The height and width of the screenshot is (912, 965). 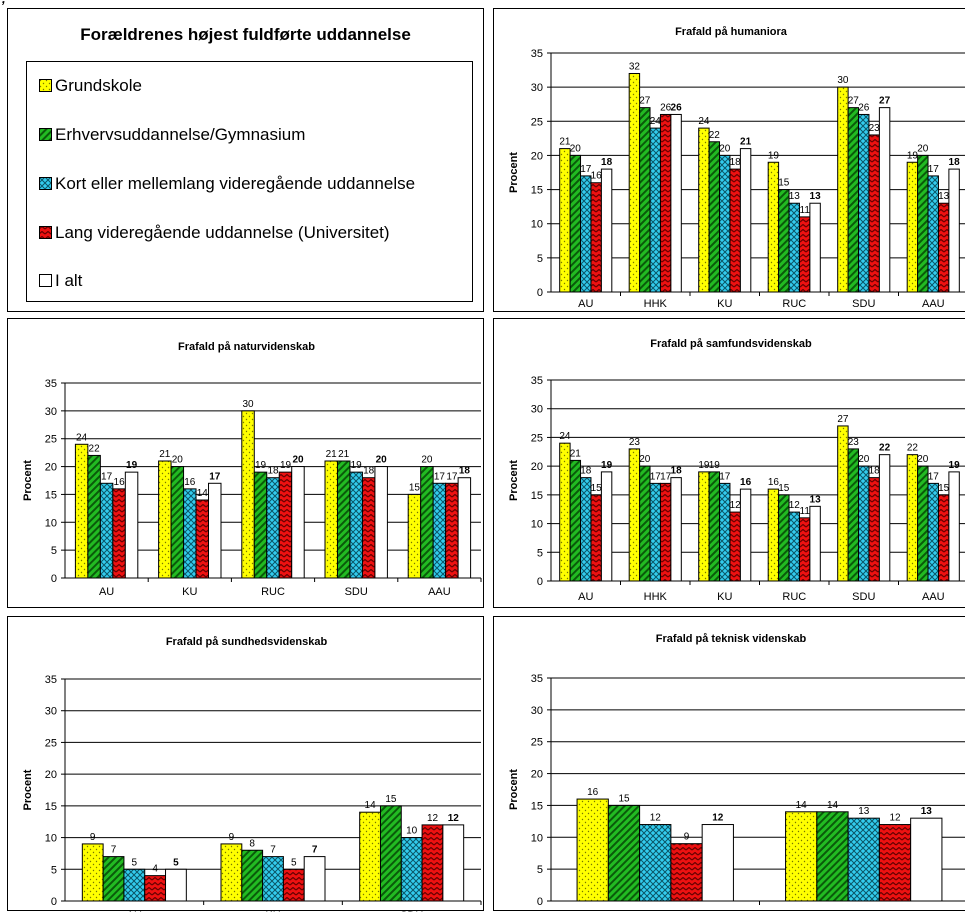 What do you see at coordinates (843, 80) in the screenshot?
I see `data-label: 30` at bounding box center [843, 80].